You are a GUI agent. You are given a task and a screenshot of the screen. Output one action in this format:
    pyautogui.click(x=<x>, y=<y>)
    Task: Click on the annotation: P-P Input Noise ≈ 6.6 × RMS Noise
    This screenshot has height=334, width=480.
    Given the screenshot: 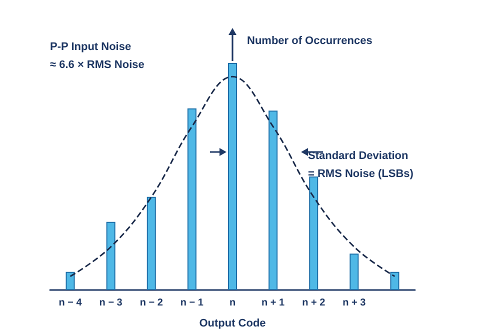 What is the action you would take?
    pyautogui.click(x=97, y=56)
    